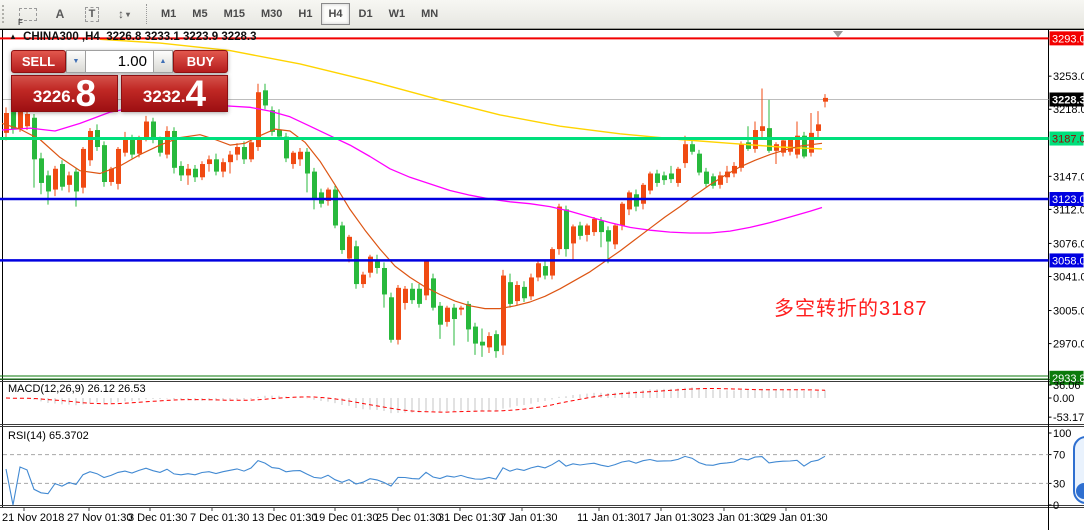 Image resolution: width=1084 pixels, height=530 pixels. I want to click on svg-text: 3058.0, so click(1068, 261).